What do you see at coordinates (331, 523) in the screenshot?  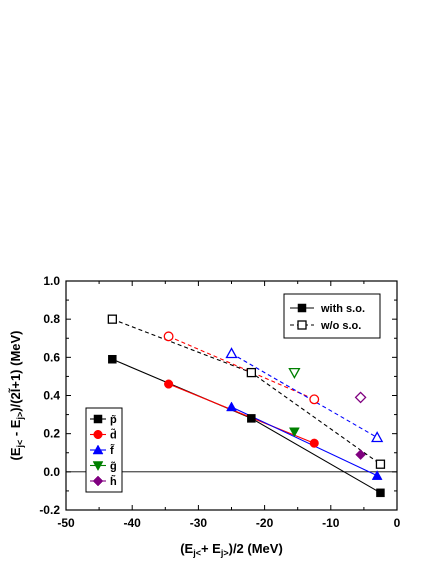 I see `x-tick-label: -10` at bounding box center [331, 523].